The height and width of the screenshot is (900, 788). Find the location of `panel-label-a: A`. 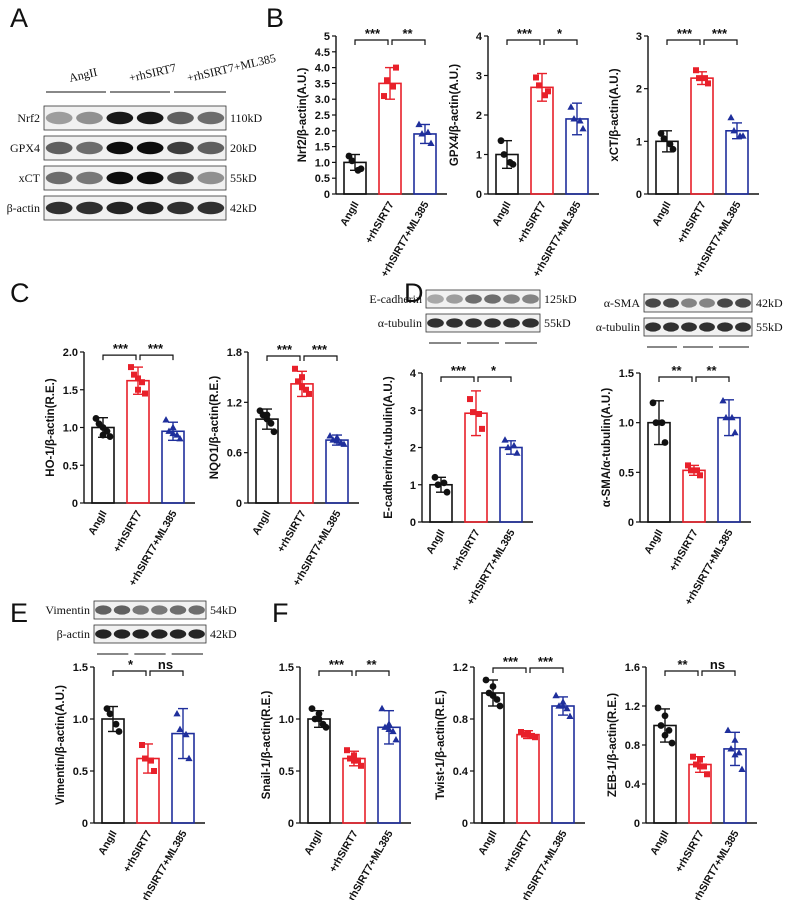

panel-label-a: A is located at coordinates (19, 18).